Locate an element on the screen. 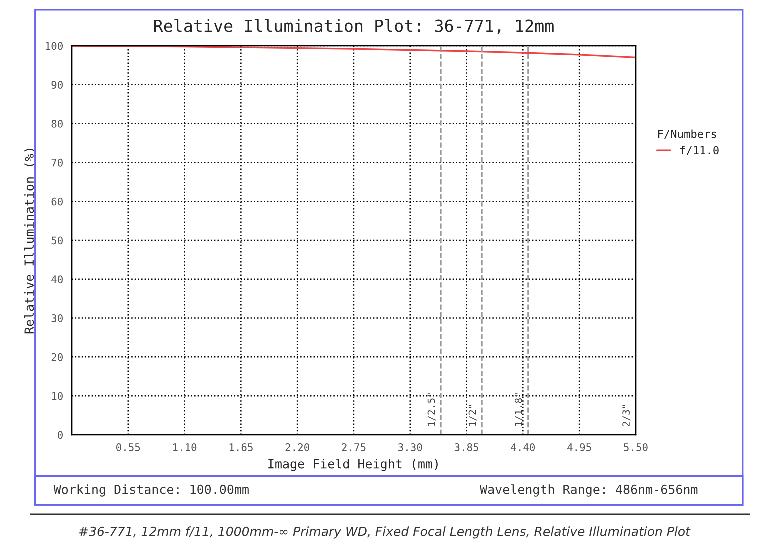 The width and height of the screenshot is (769, 552). y-tick-label: 20 is located at coordinates (57, 357).